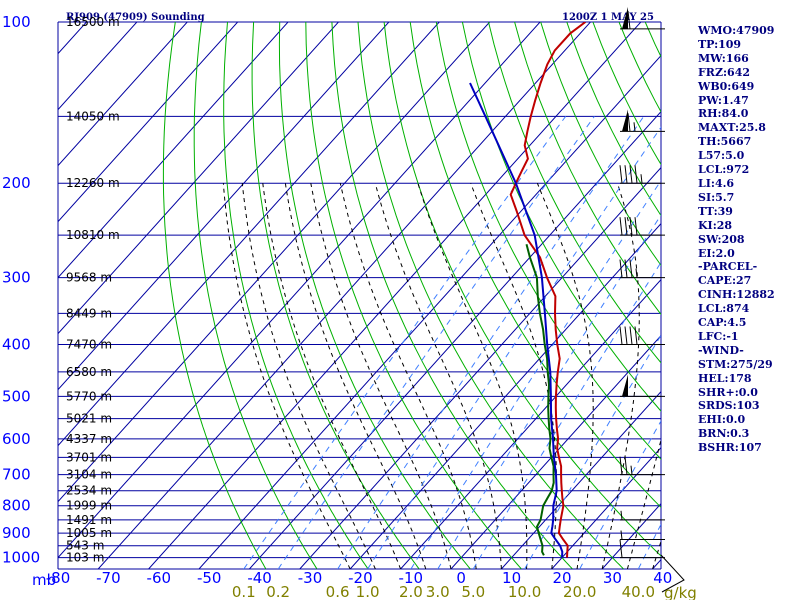  Describe the element at coordinates (16, 183) in the screenshot. I see `pressure-label: 200` at that location.